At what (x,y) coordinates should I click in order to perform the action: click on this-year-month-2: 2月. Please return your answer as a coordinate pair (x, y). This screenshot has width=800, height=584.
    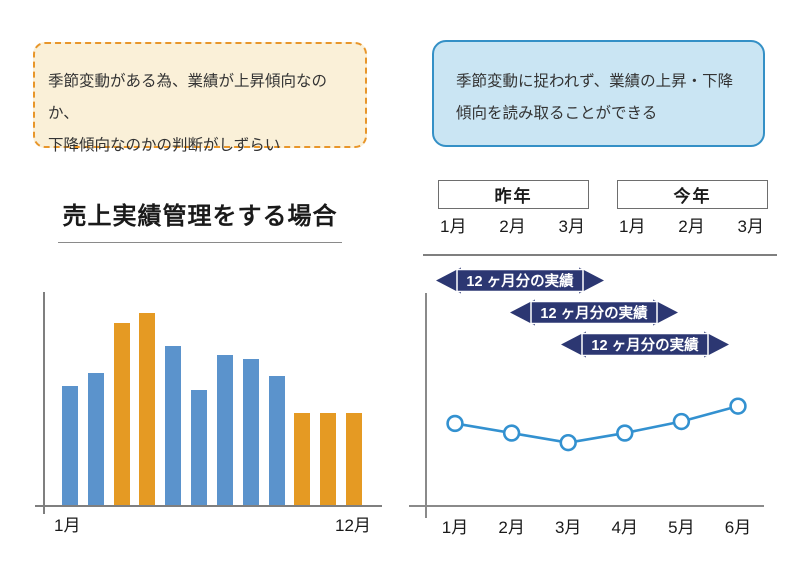
    Looking at the image, I should click on (691, 226).